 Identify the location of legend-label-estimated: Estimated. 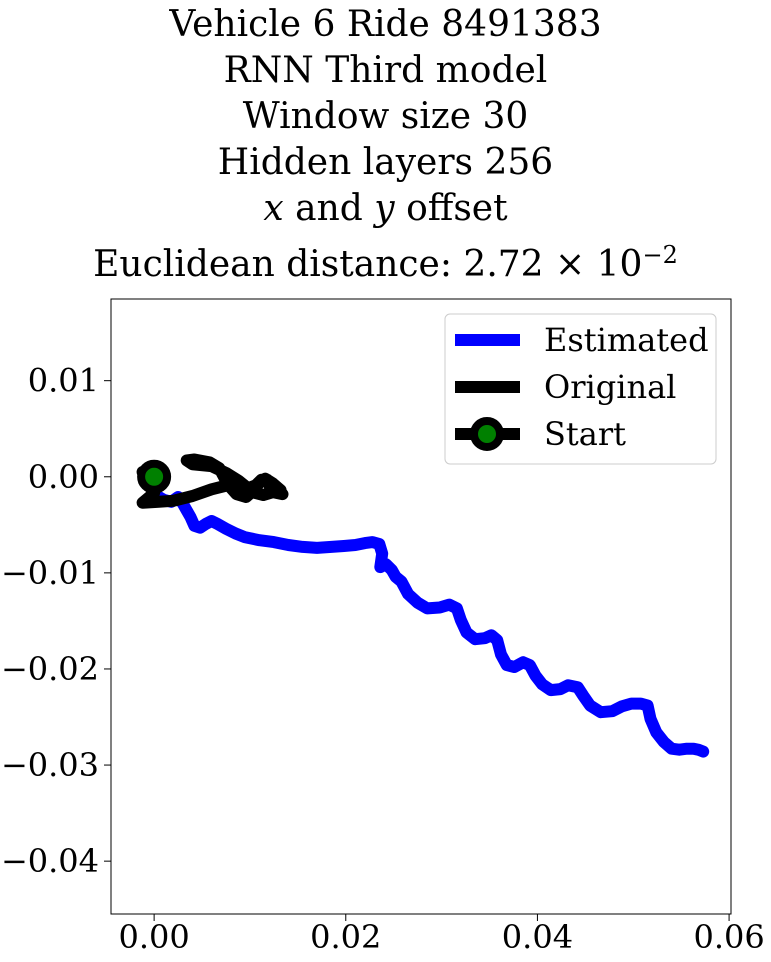
(626, 340).